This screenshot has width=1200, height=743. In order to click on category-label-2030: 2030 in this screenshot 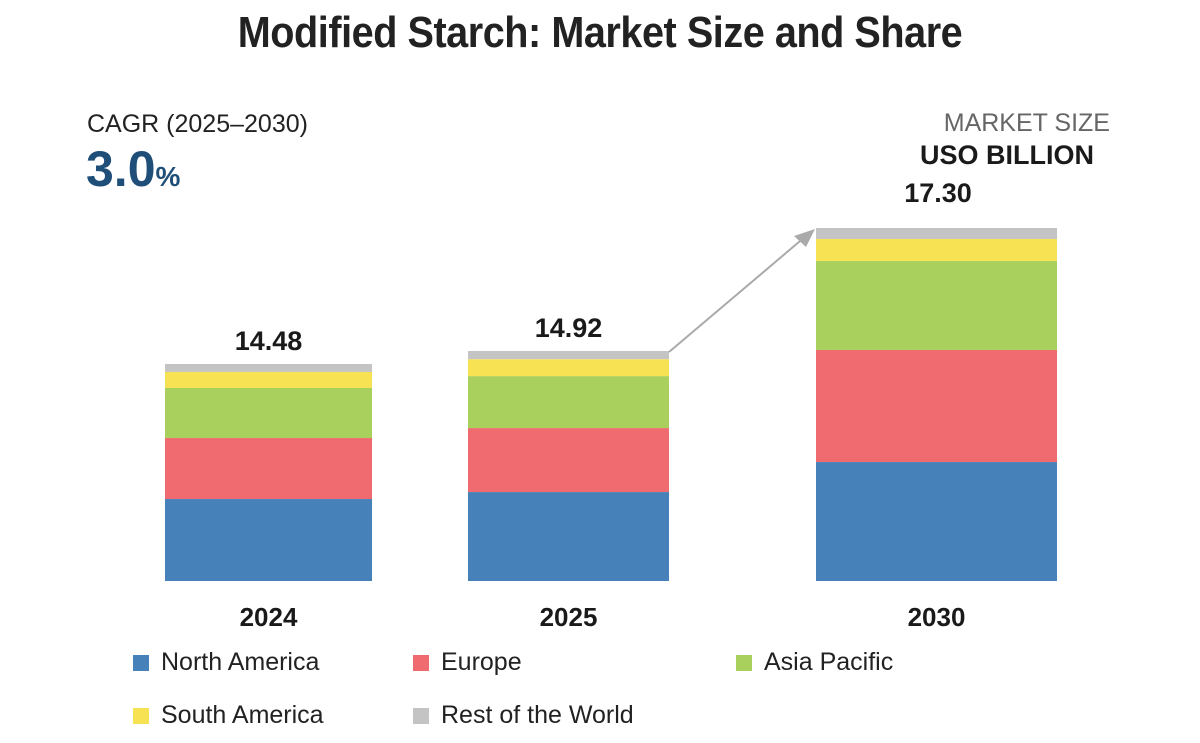, I will do `click(937, 617)`.